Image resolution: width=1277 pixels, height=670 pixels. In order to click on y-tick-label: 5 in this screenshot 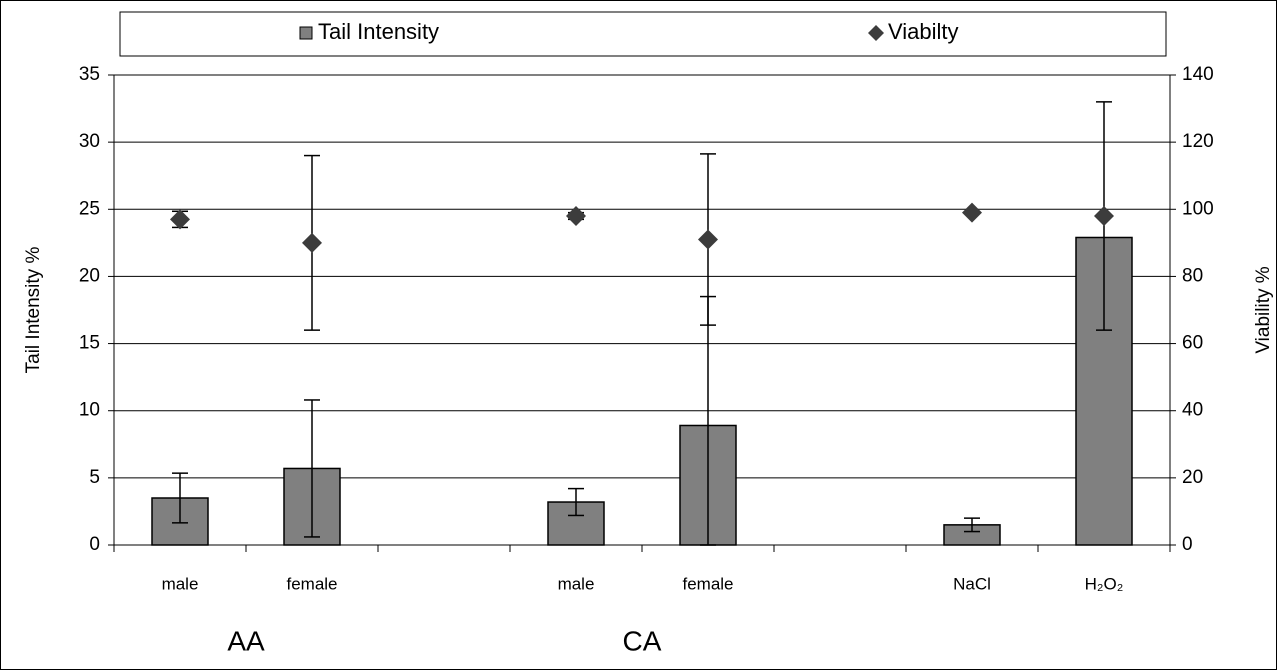, I will do `click(94, 477)`.